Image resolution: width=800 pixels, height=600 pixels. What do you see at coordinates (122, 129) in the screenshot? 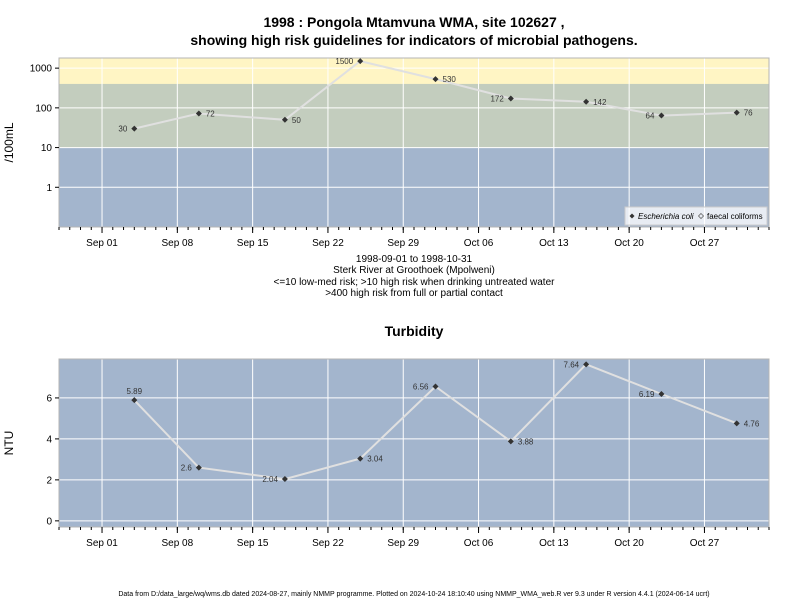
I see `microbial-data-label-0: 30` at bounding box center [122, 129].